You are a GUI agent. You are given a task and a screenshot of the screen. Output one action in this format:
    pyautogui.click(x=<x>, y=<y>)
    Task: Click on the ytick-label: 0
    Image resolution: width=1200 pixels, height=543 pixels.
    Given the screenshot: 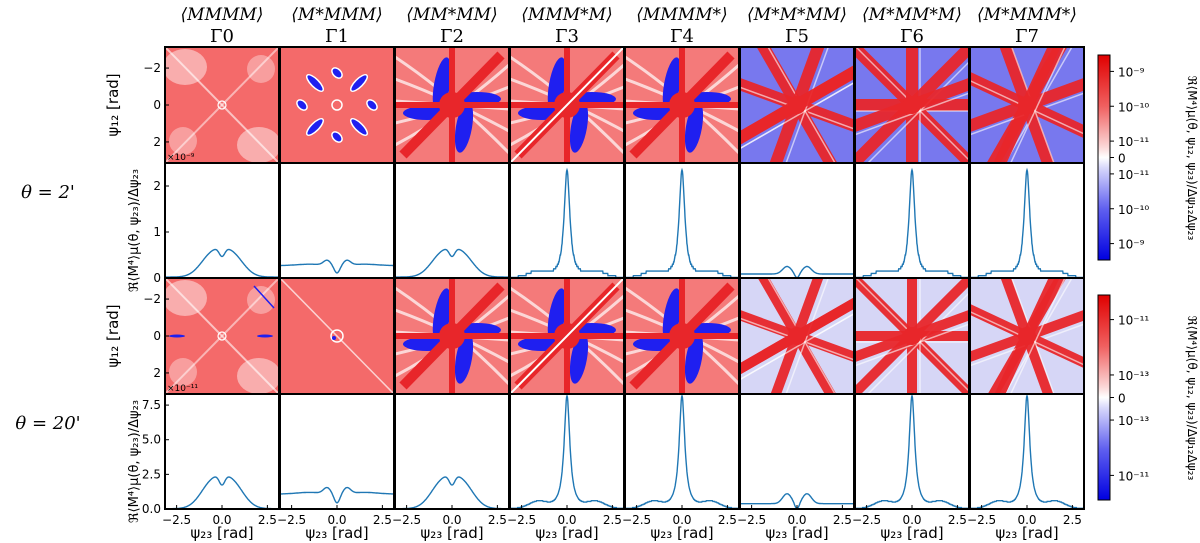 What is the action you would take?
    pyautogui.click(x=157, y=278)
    